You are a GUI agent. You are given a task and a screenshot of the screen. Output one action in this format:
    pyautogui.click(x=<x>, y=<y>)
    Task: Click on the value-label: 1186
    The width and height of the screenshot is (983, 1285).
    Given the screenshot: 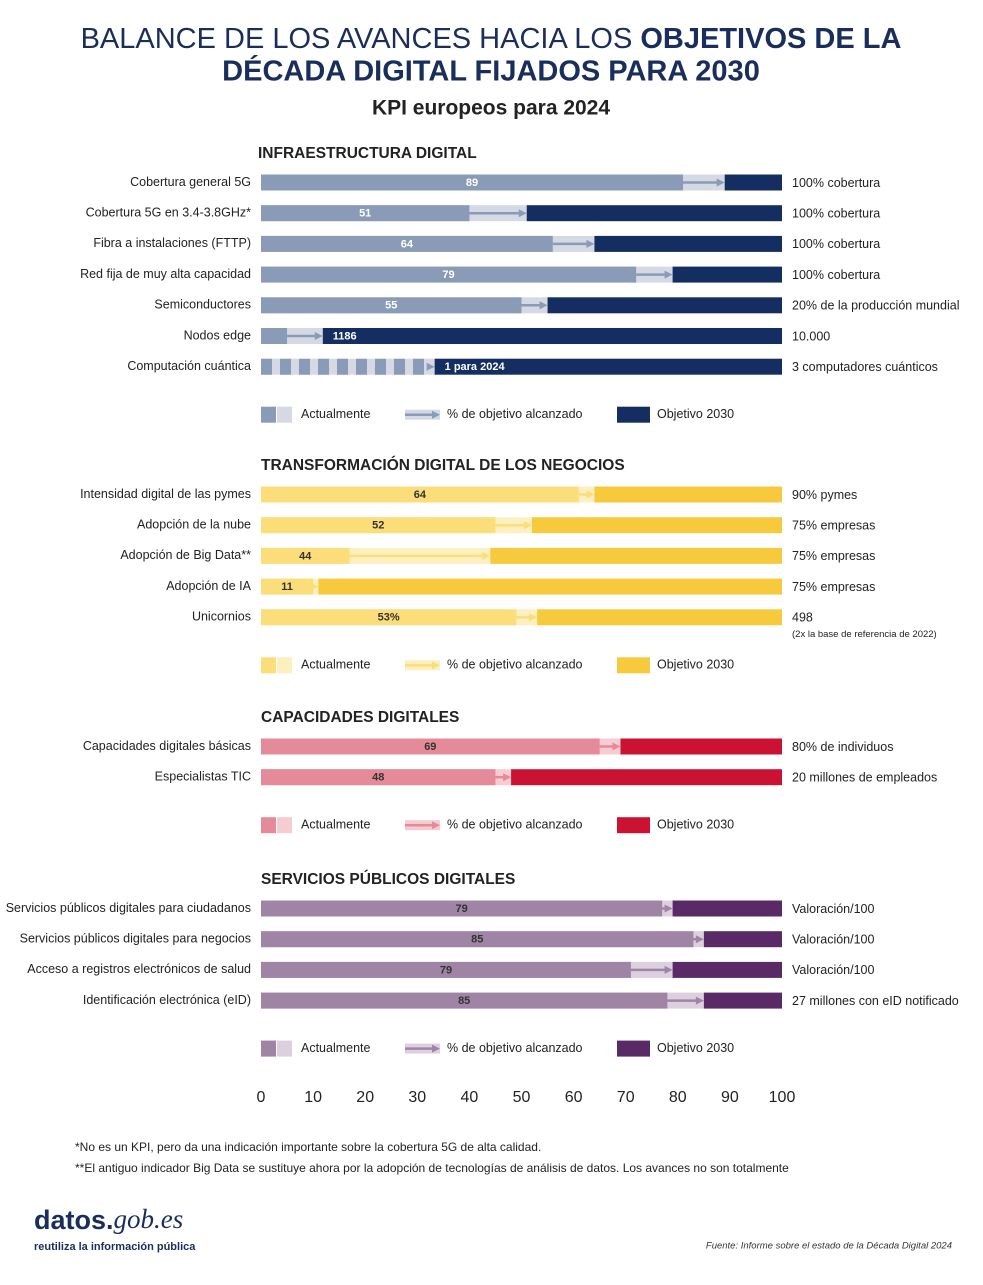 What is the action you would take?
    pyautogui.click(x=345, y=336)
    